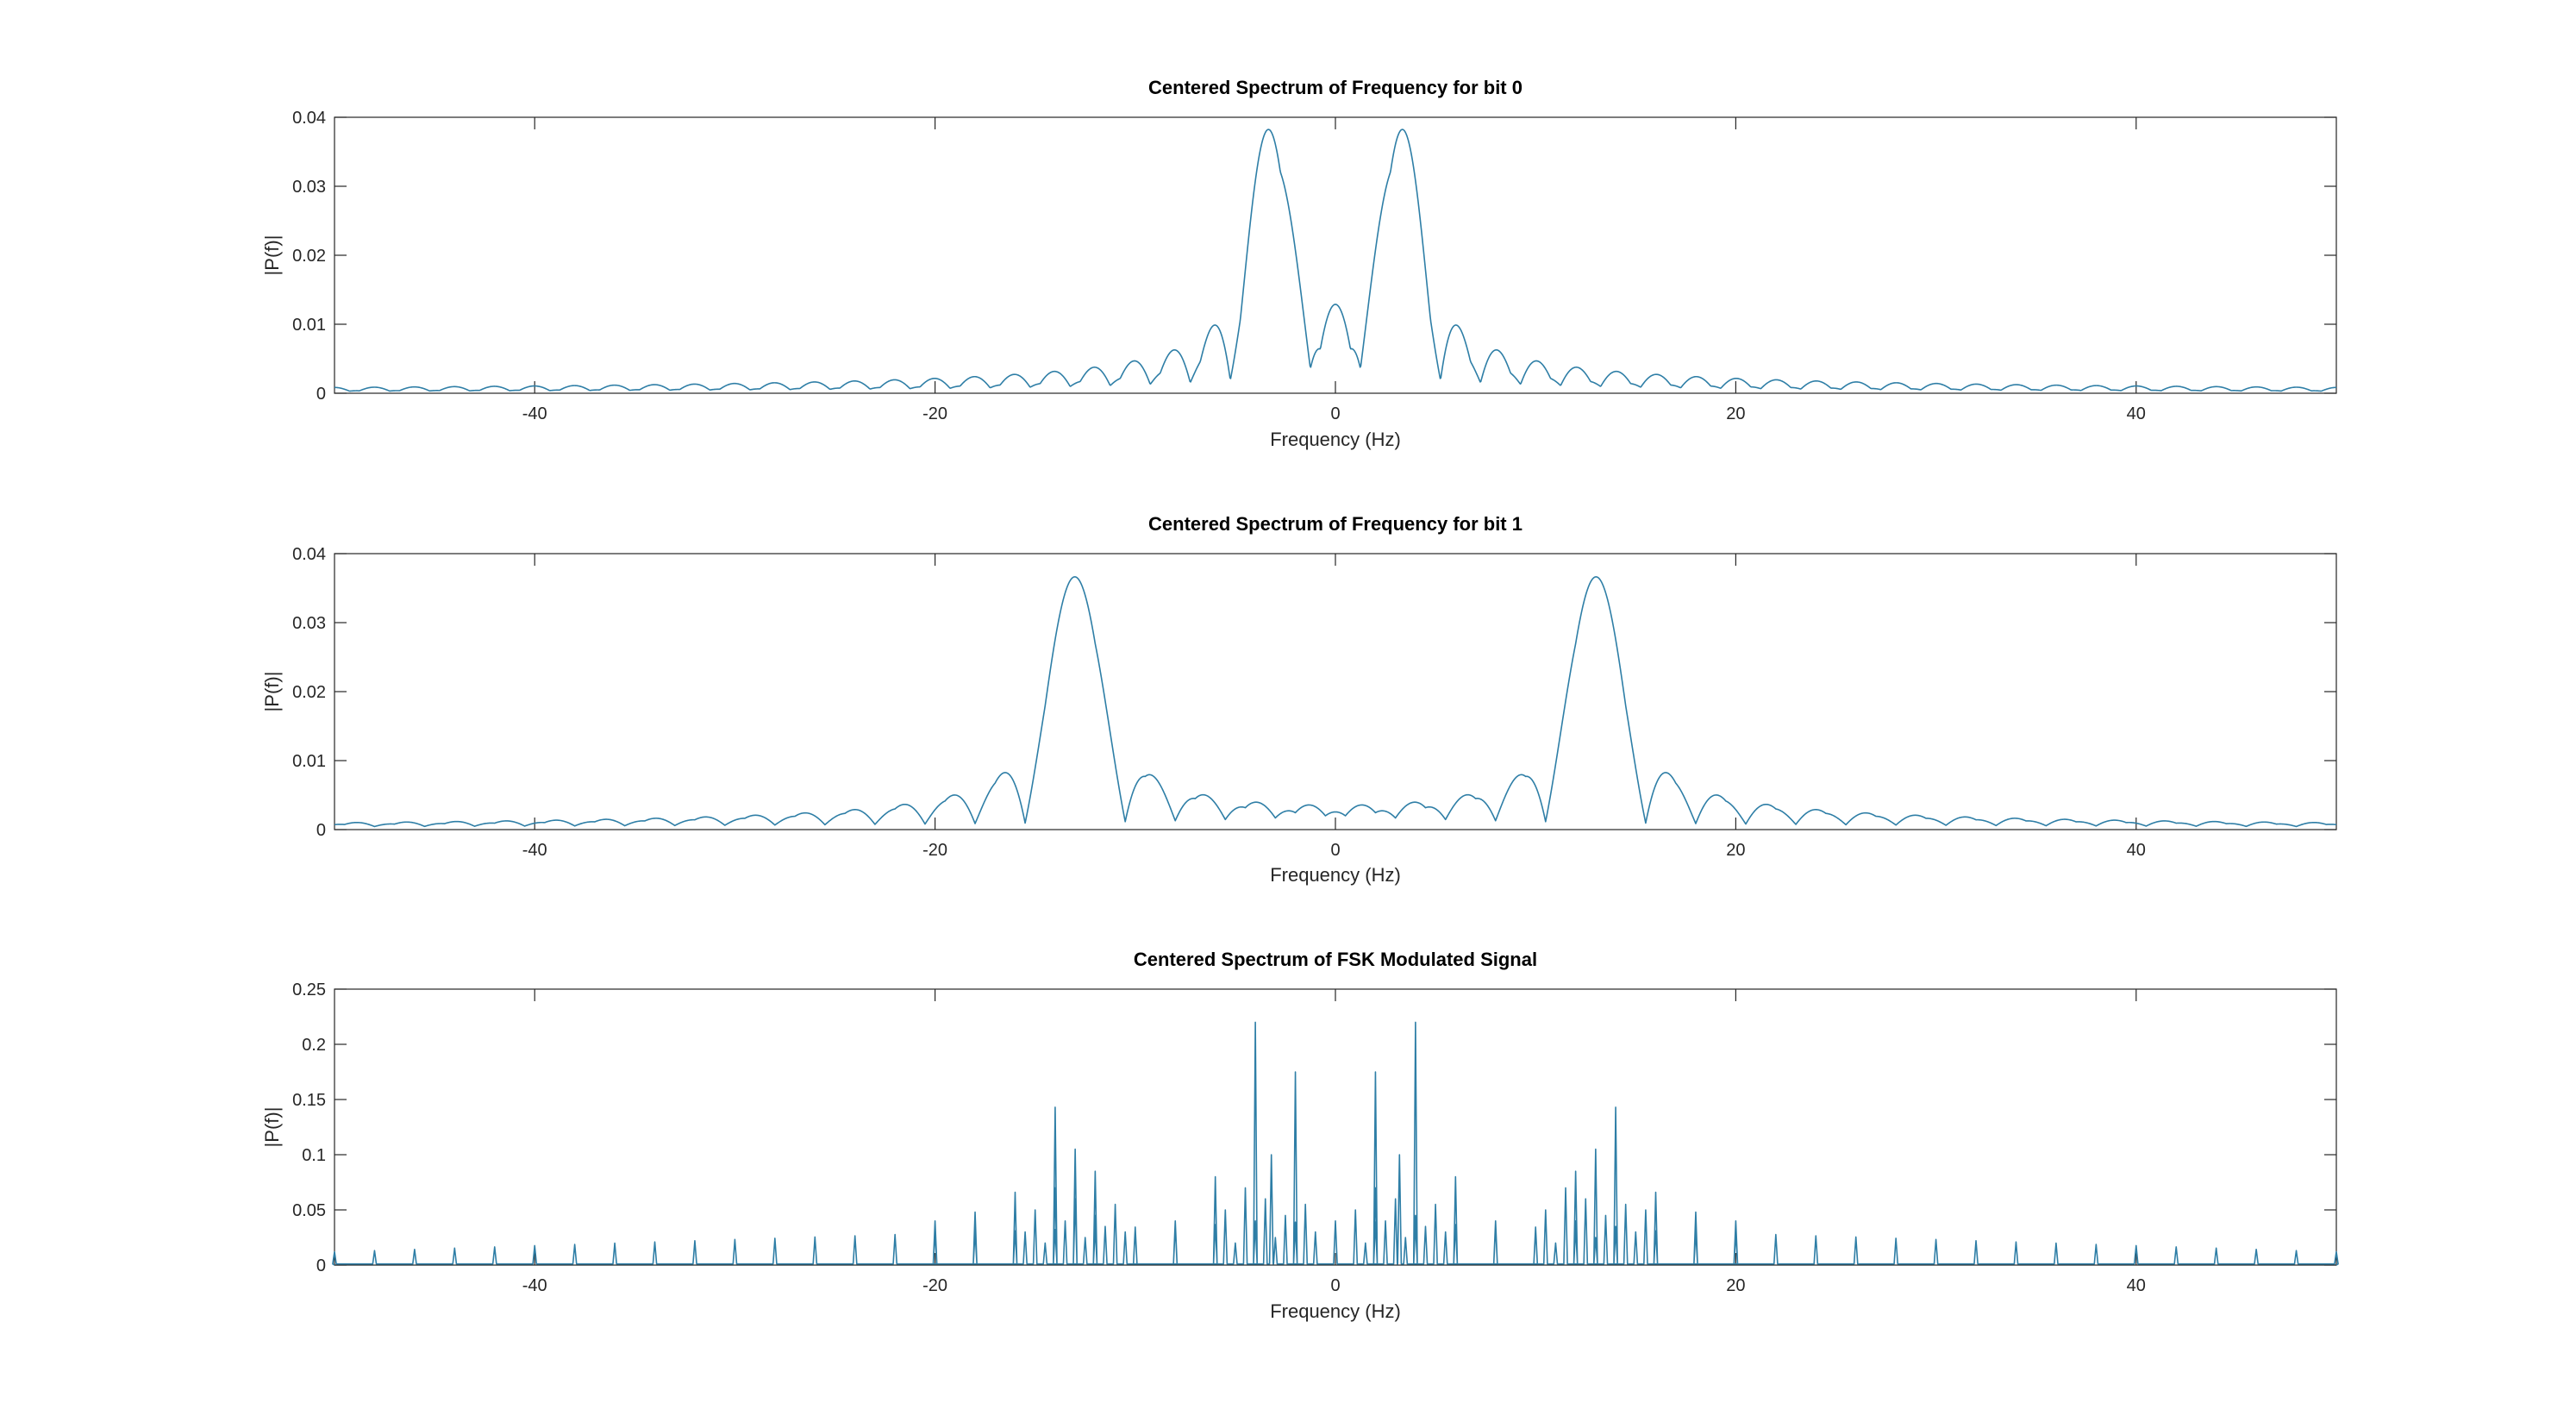 The width and height of the screenshot is (2576, 1416). I want to click on y-tick-label: 0.2, so click(314, 1045).